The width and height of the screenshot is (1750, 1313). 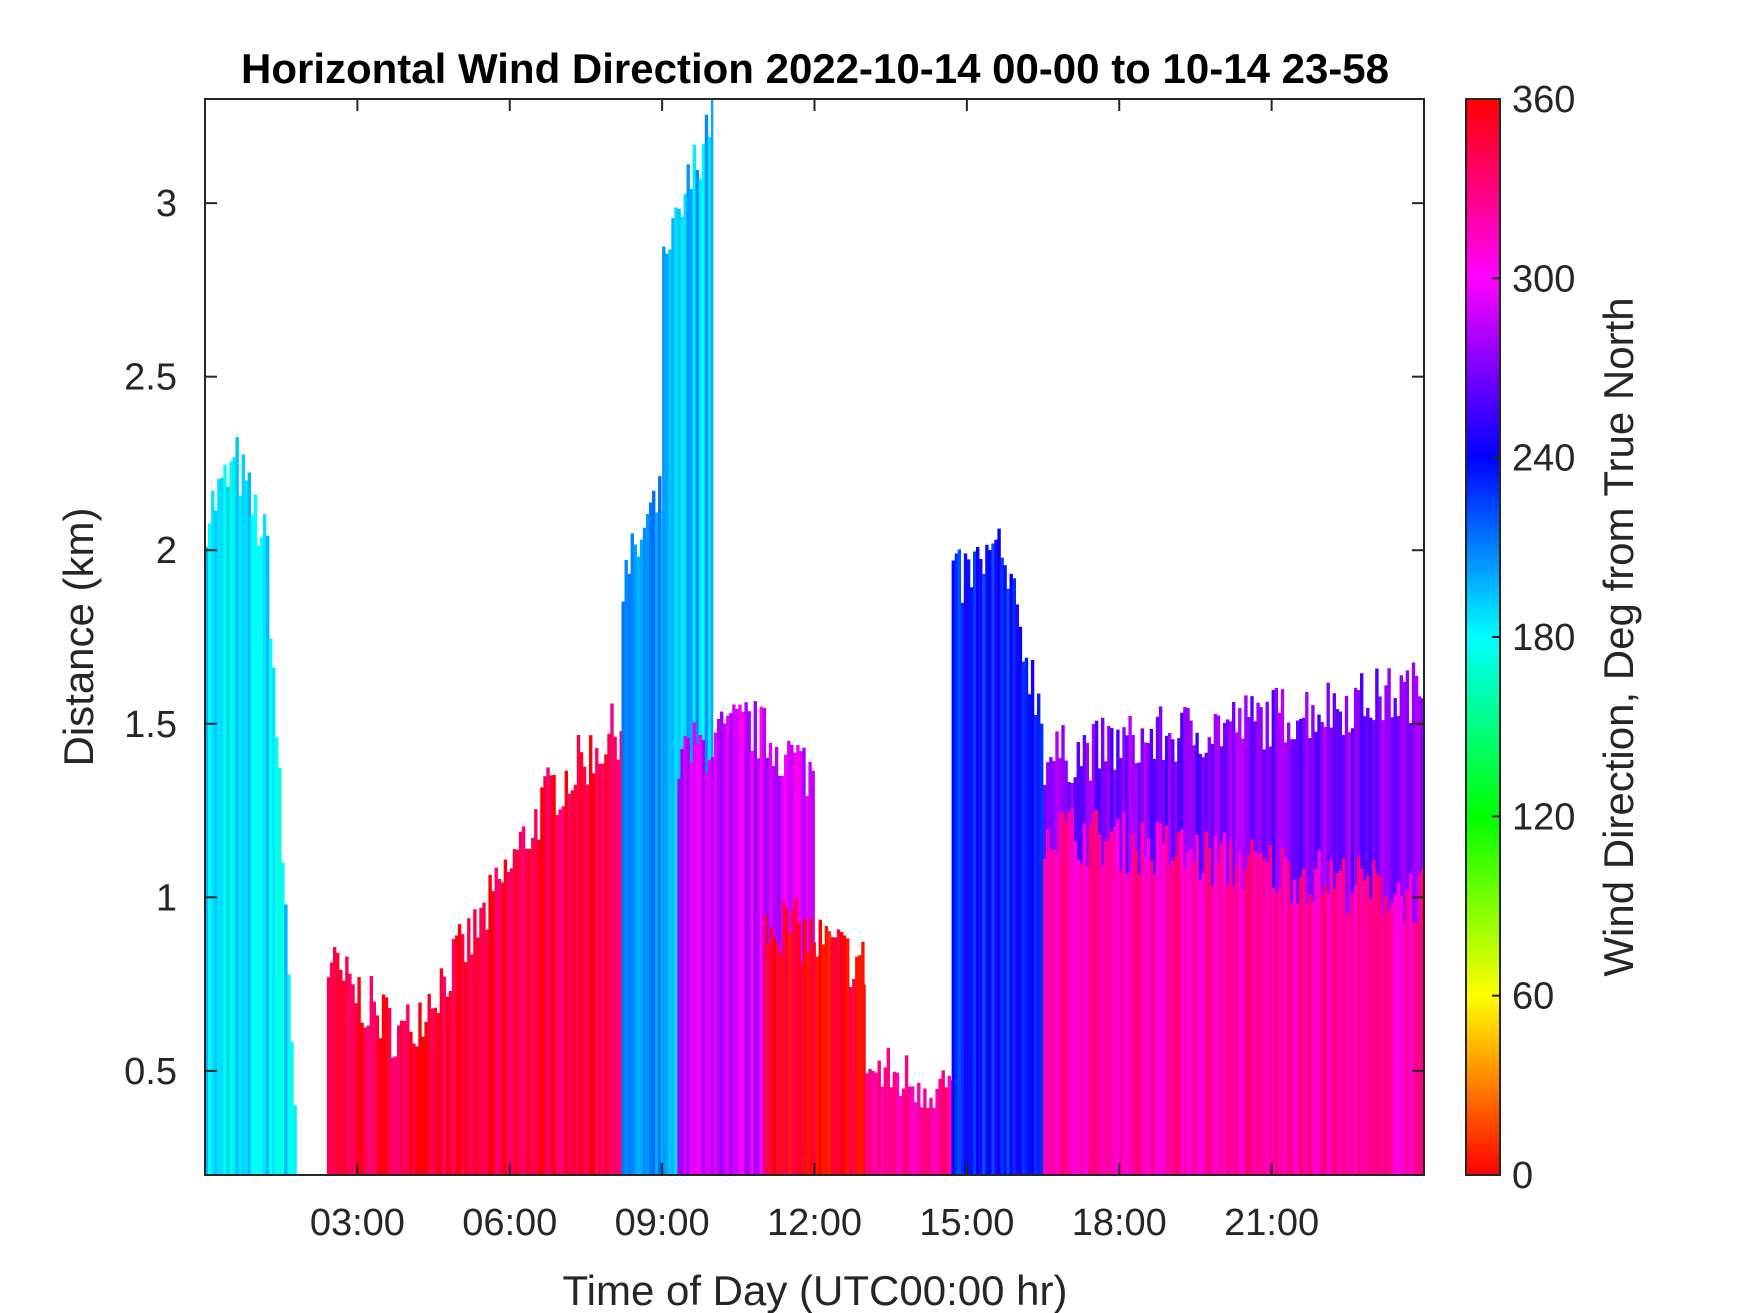 I want to click on x-axis-label: Time of Day (UTC00:00 hr), so click(x=815, y=1290).